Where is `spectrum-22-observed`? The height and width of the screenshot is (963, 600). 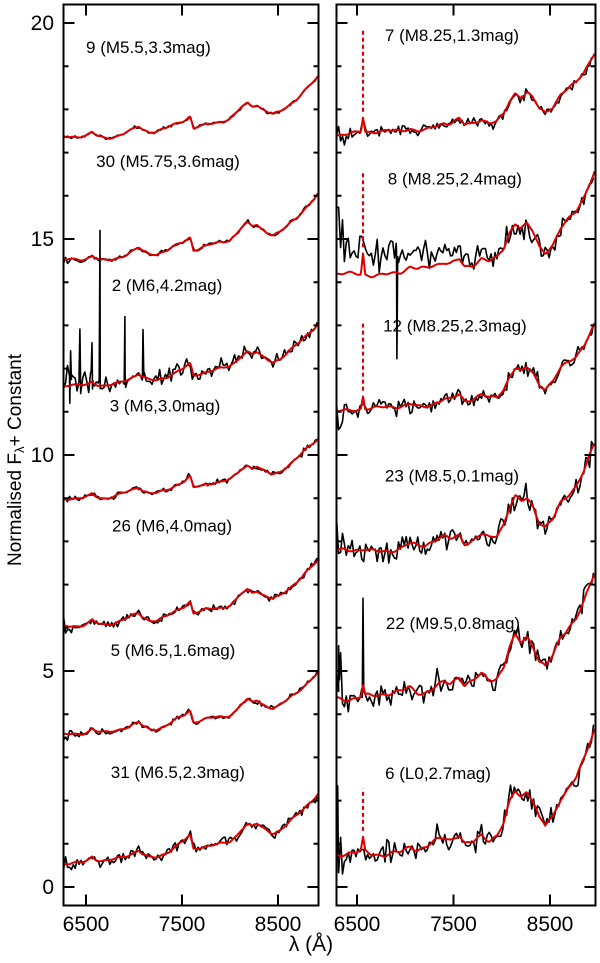
spectrum-22-observed is located at coordinates (466, 642).